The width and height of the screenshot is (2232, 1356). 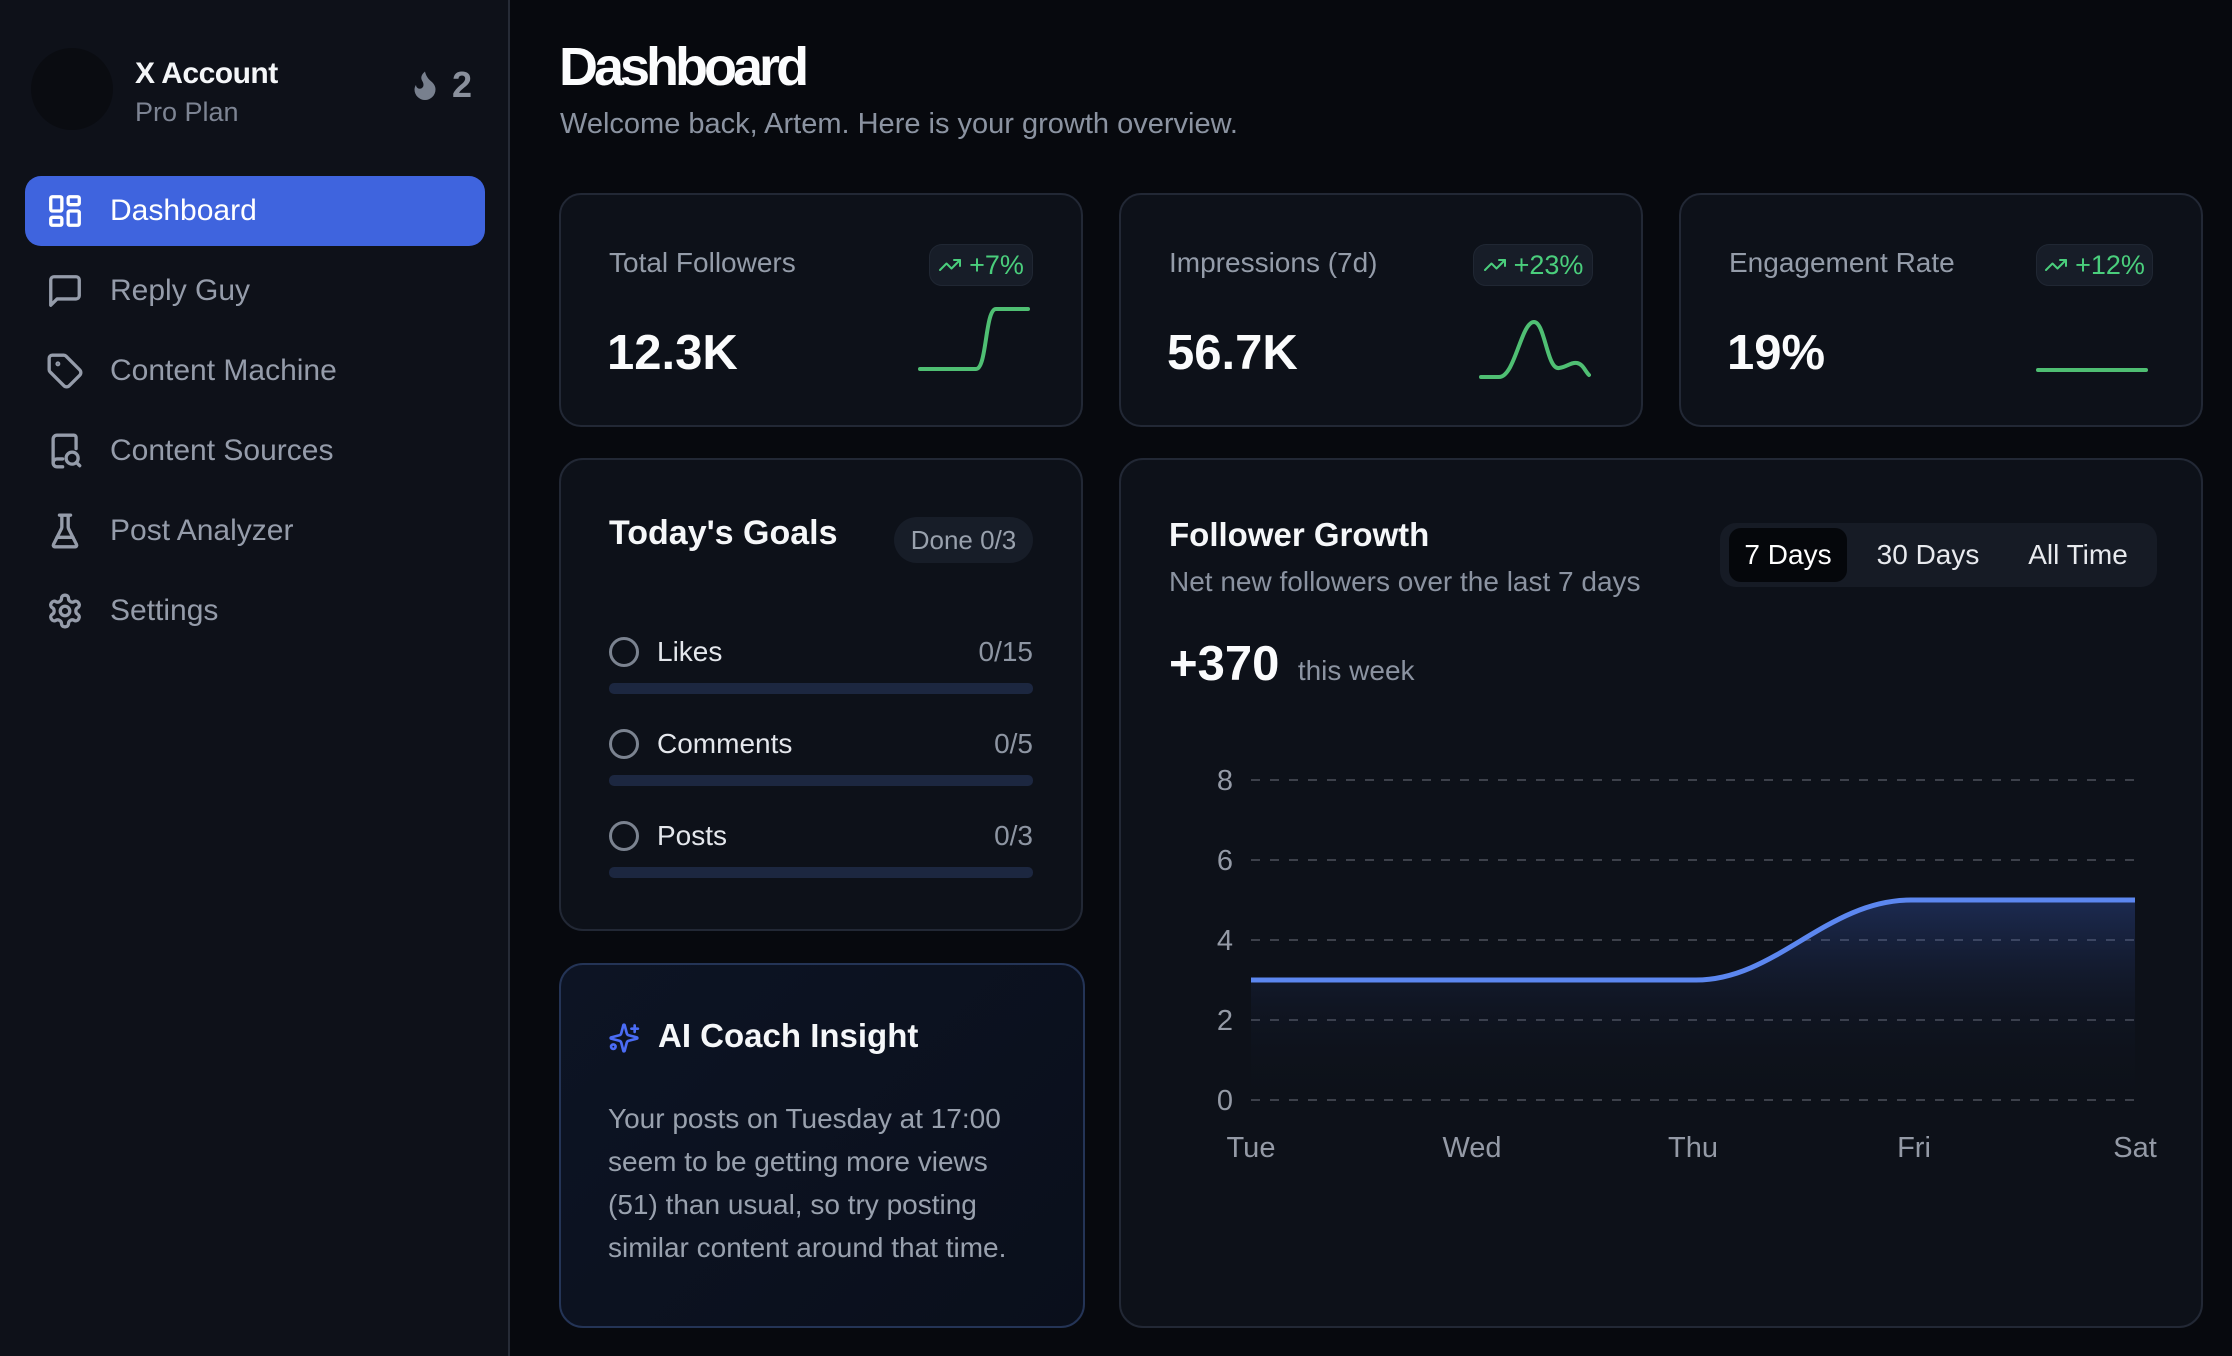 What do you see at coordinates (2135, 1148) in the screenshot?
I see `svg-text: Sat` at bounding box center [2135, 1148].